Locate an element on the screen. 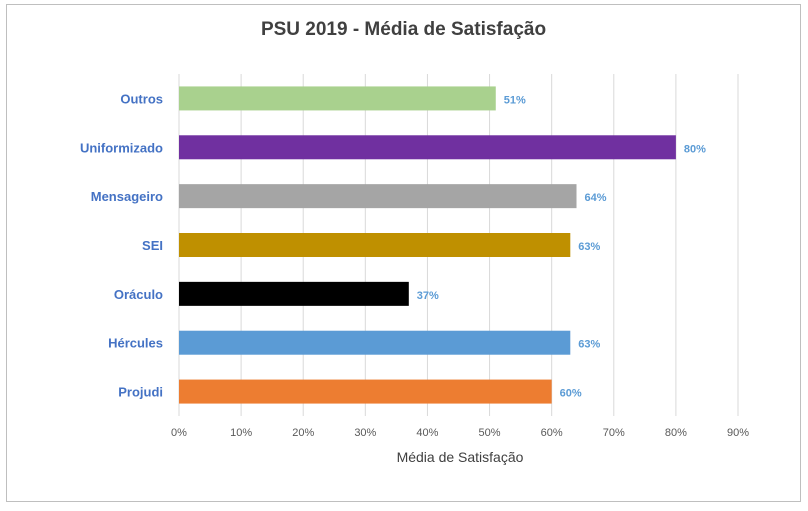 Image resolution: width=808 pixels, height=511 pixels. category-label: Mensageiro is located at coordinates (127, 196).